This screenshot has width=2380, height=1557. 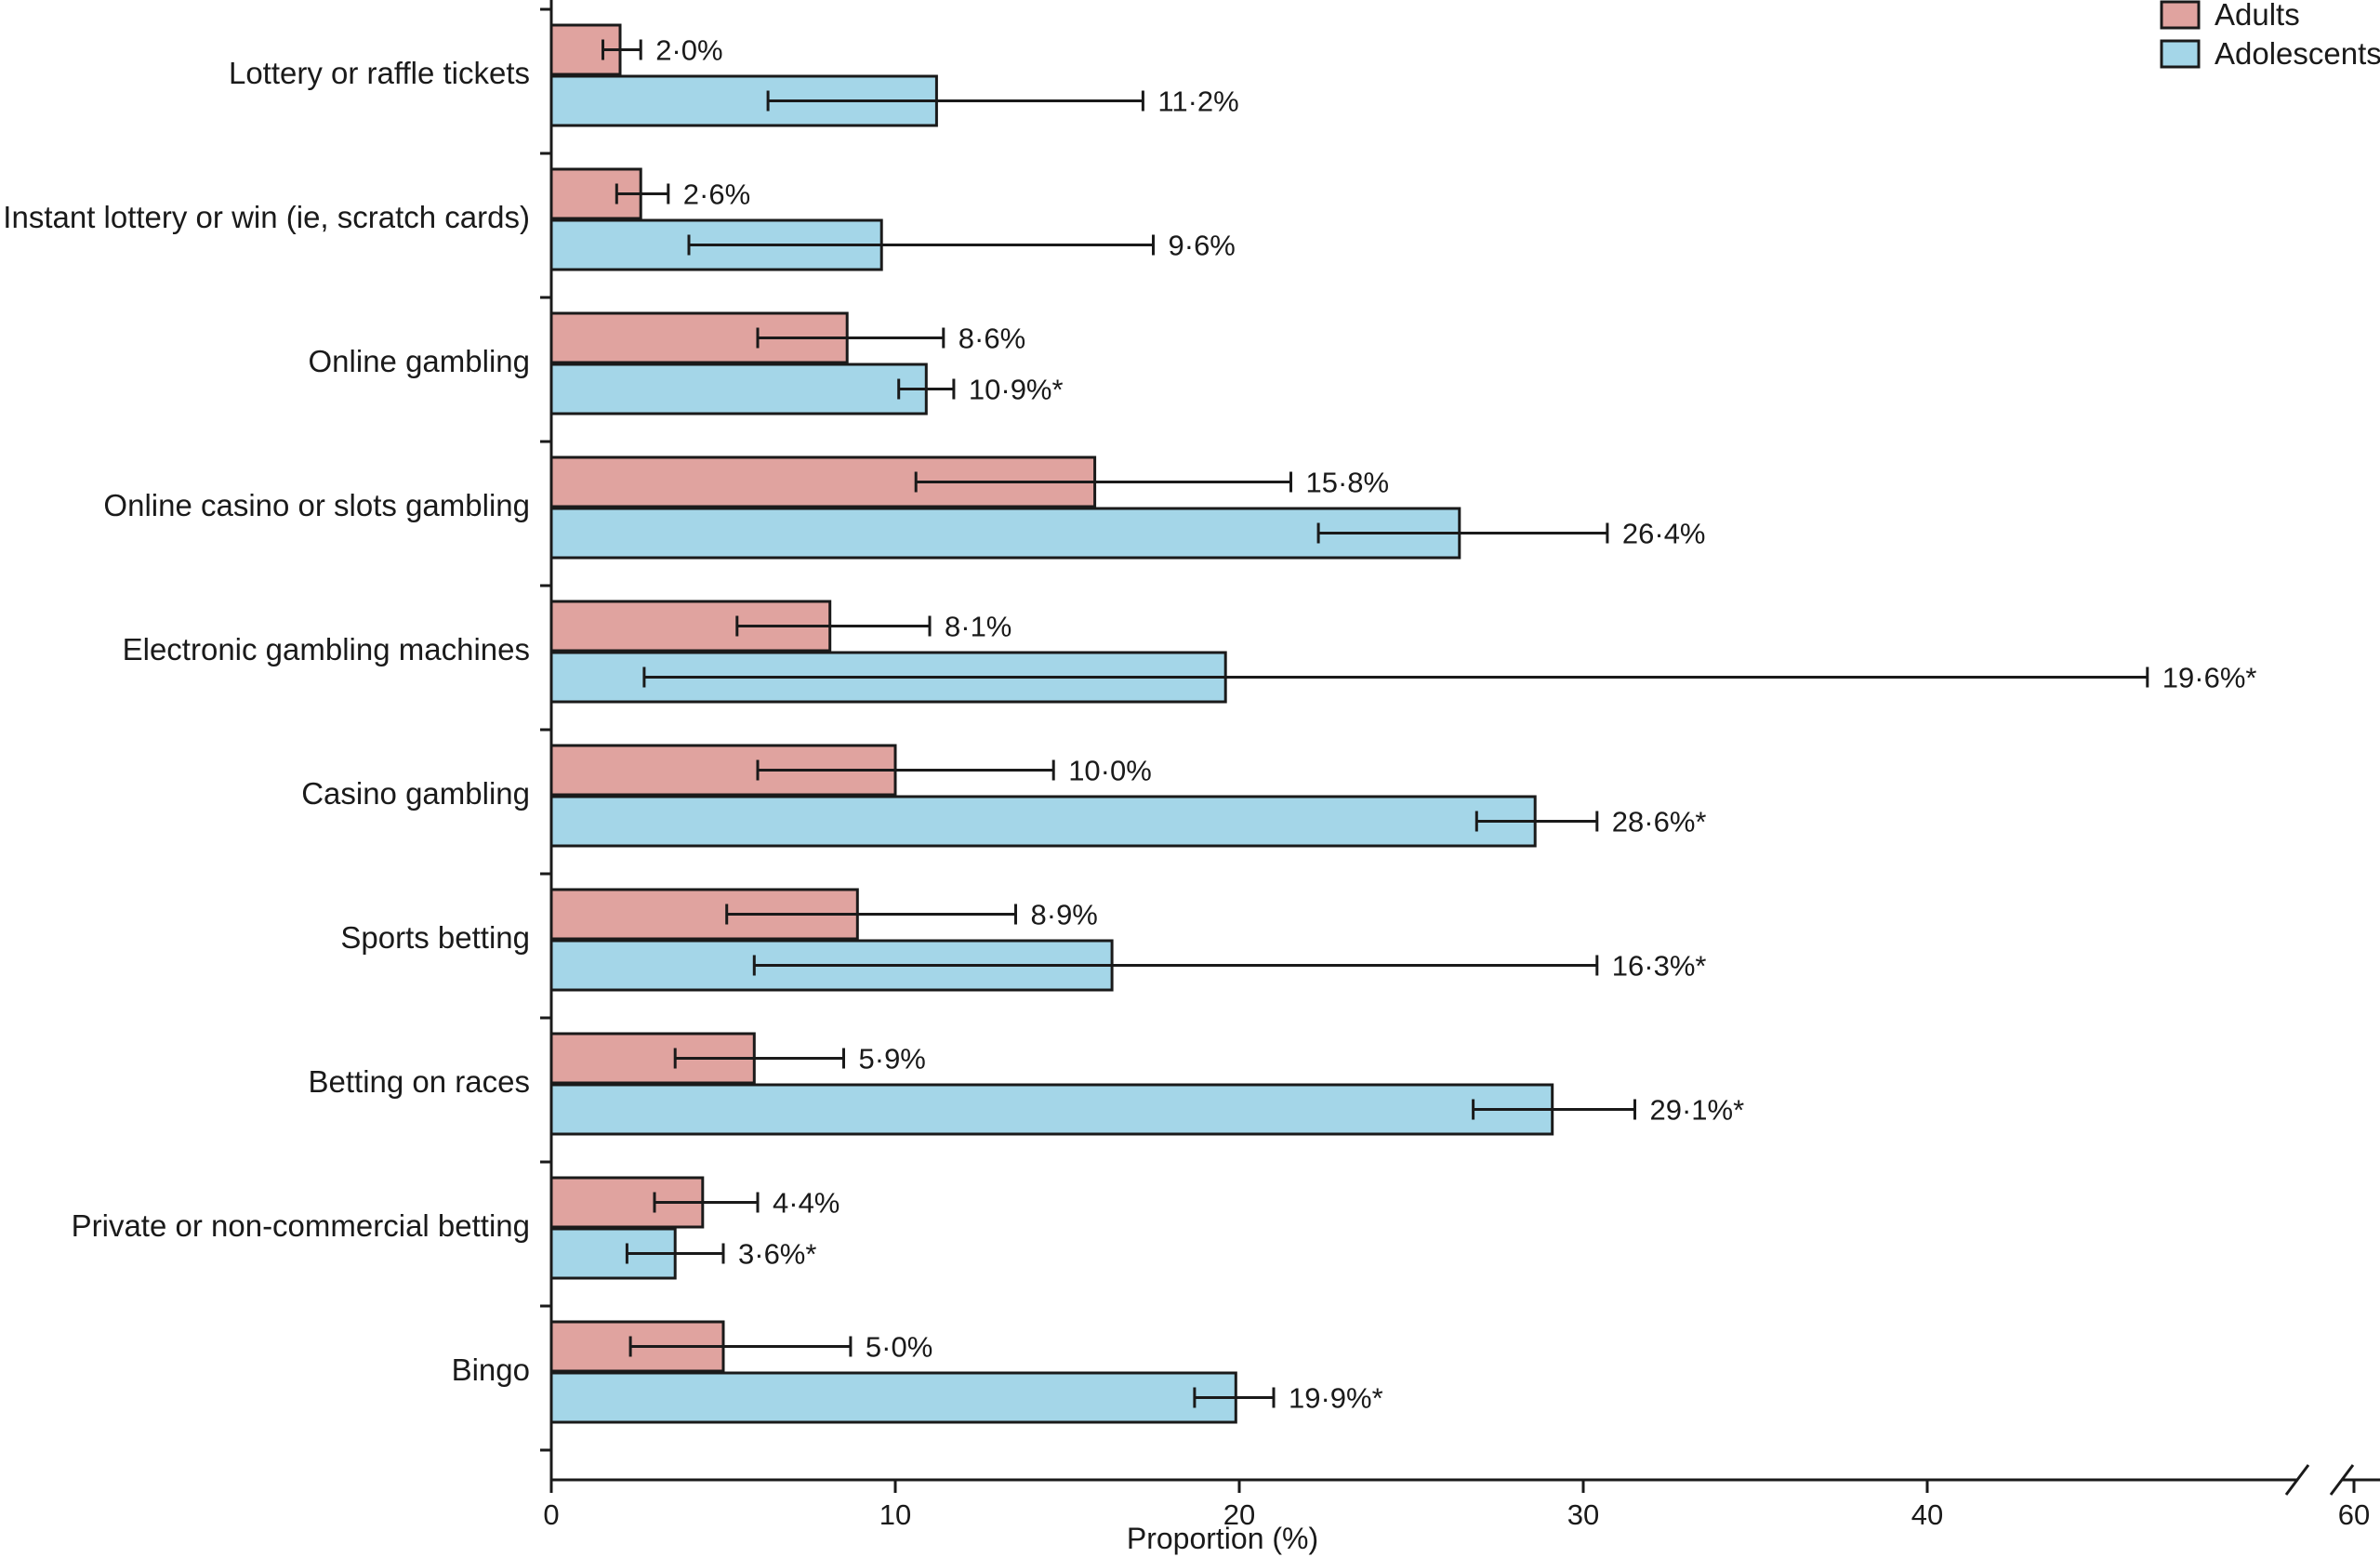 I want to click on category-label: Betting on races, so click(x=419, y=1081).